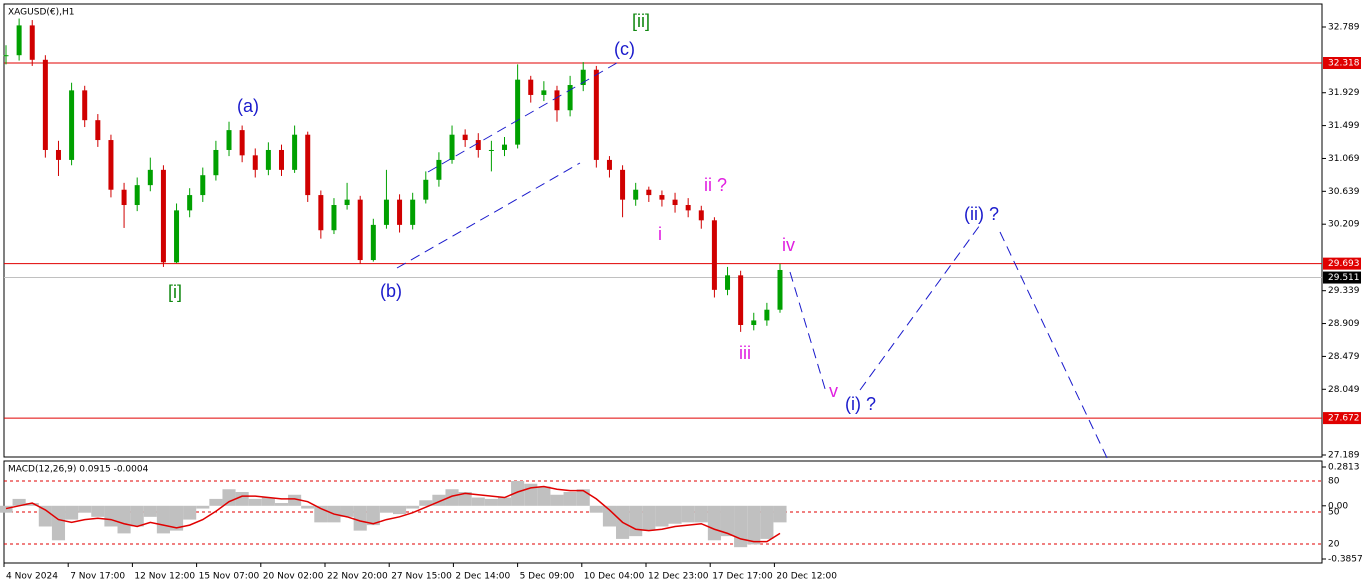 The width and height of the screenshot is (1366, 588). Describe the element at coordinates (1344, 159) in the screenshot. I see `y-tick-label: 31.069` at that location.